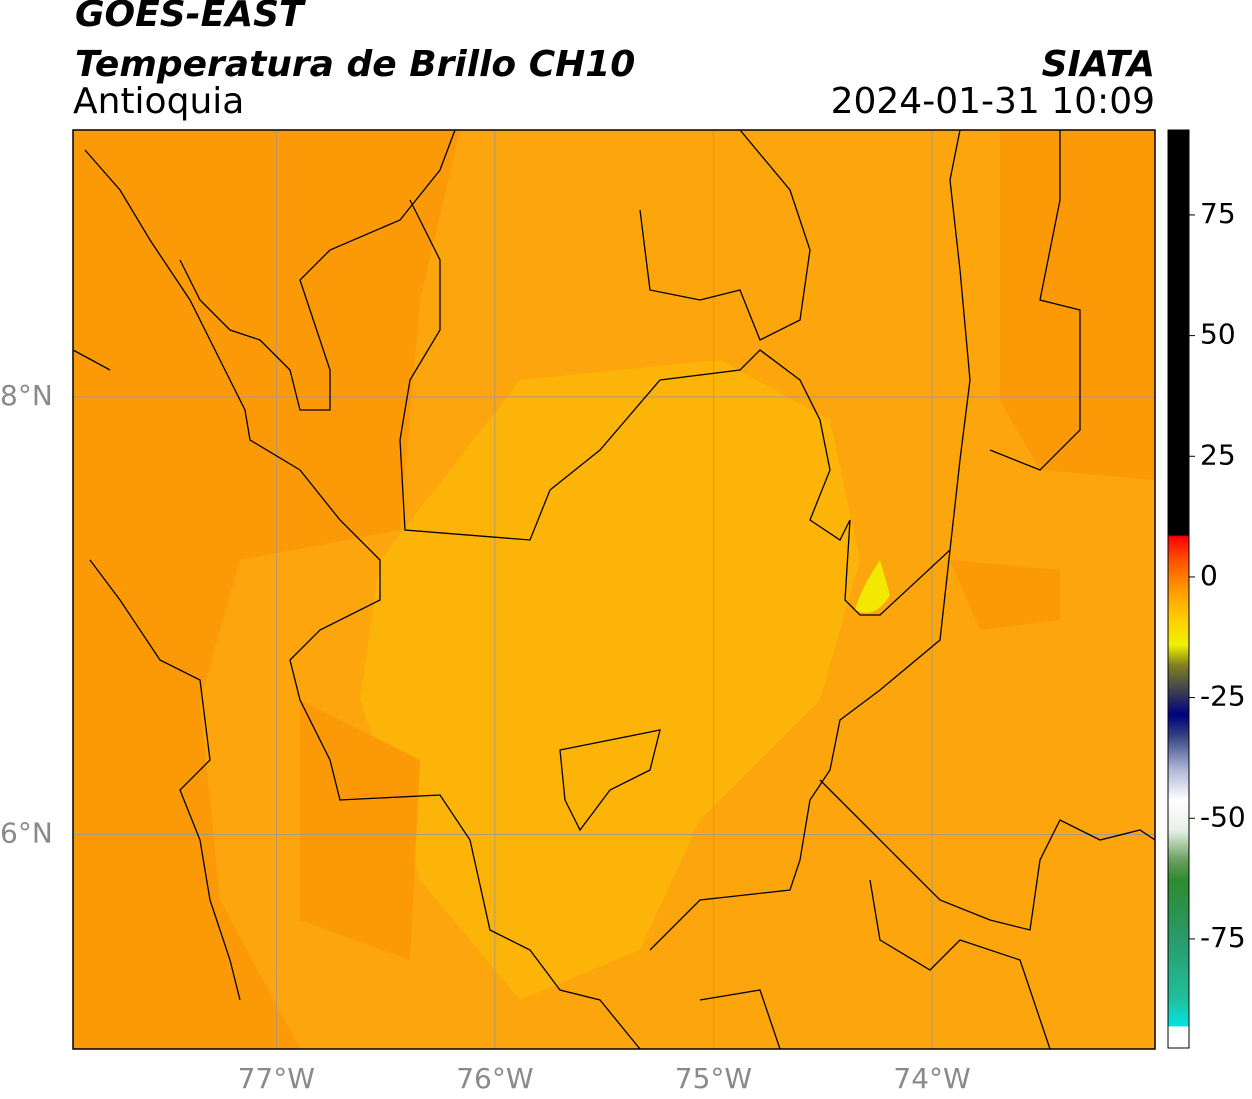 The height and width of the screenshot is (1099, 1252). I want to click on colorbar-tick-label: 75, so click(1218, 213).